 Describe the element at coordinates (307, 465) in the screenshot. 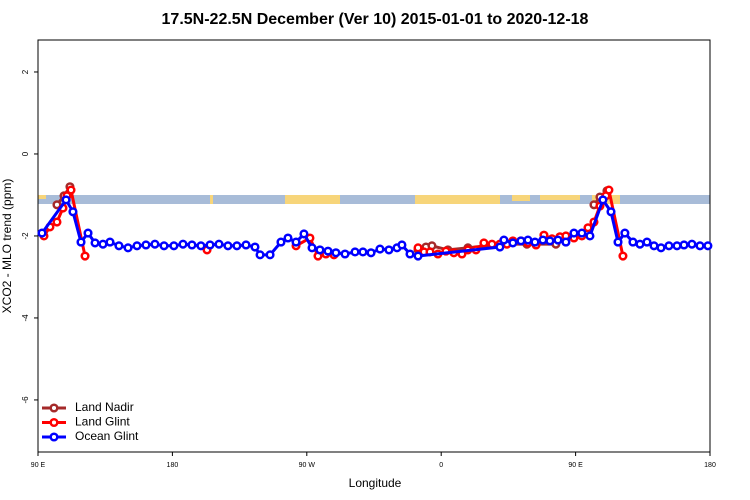

I see `x-tick-label: 90 W` at that location.